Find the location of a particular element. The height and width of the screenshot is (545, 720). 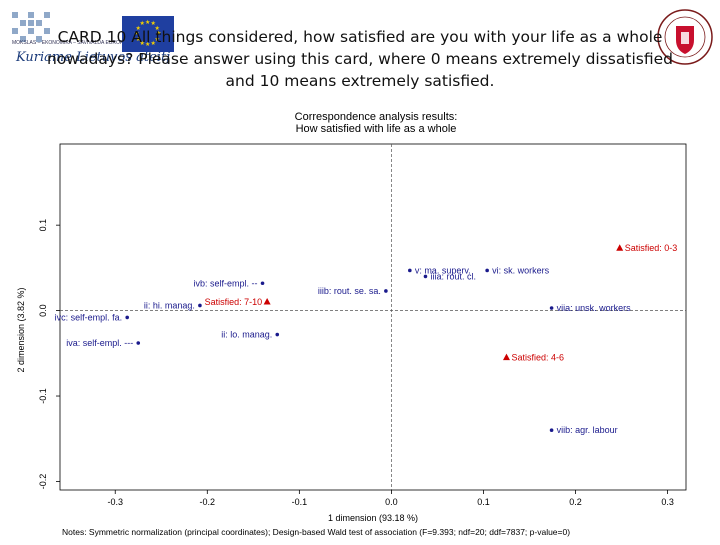

data-point-label: ivb: self-empl. -- is located at coordinates (226, 283).